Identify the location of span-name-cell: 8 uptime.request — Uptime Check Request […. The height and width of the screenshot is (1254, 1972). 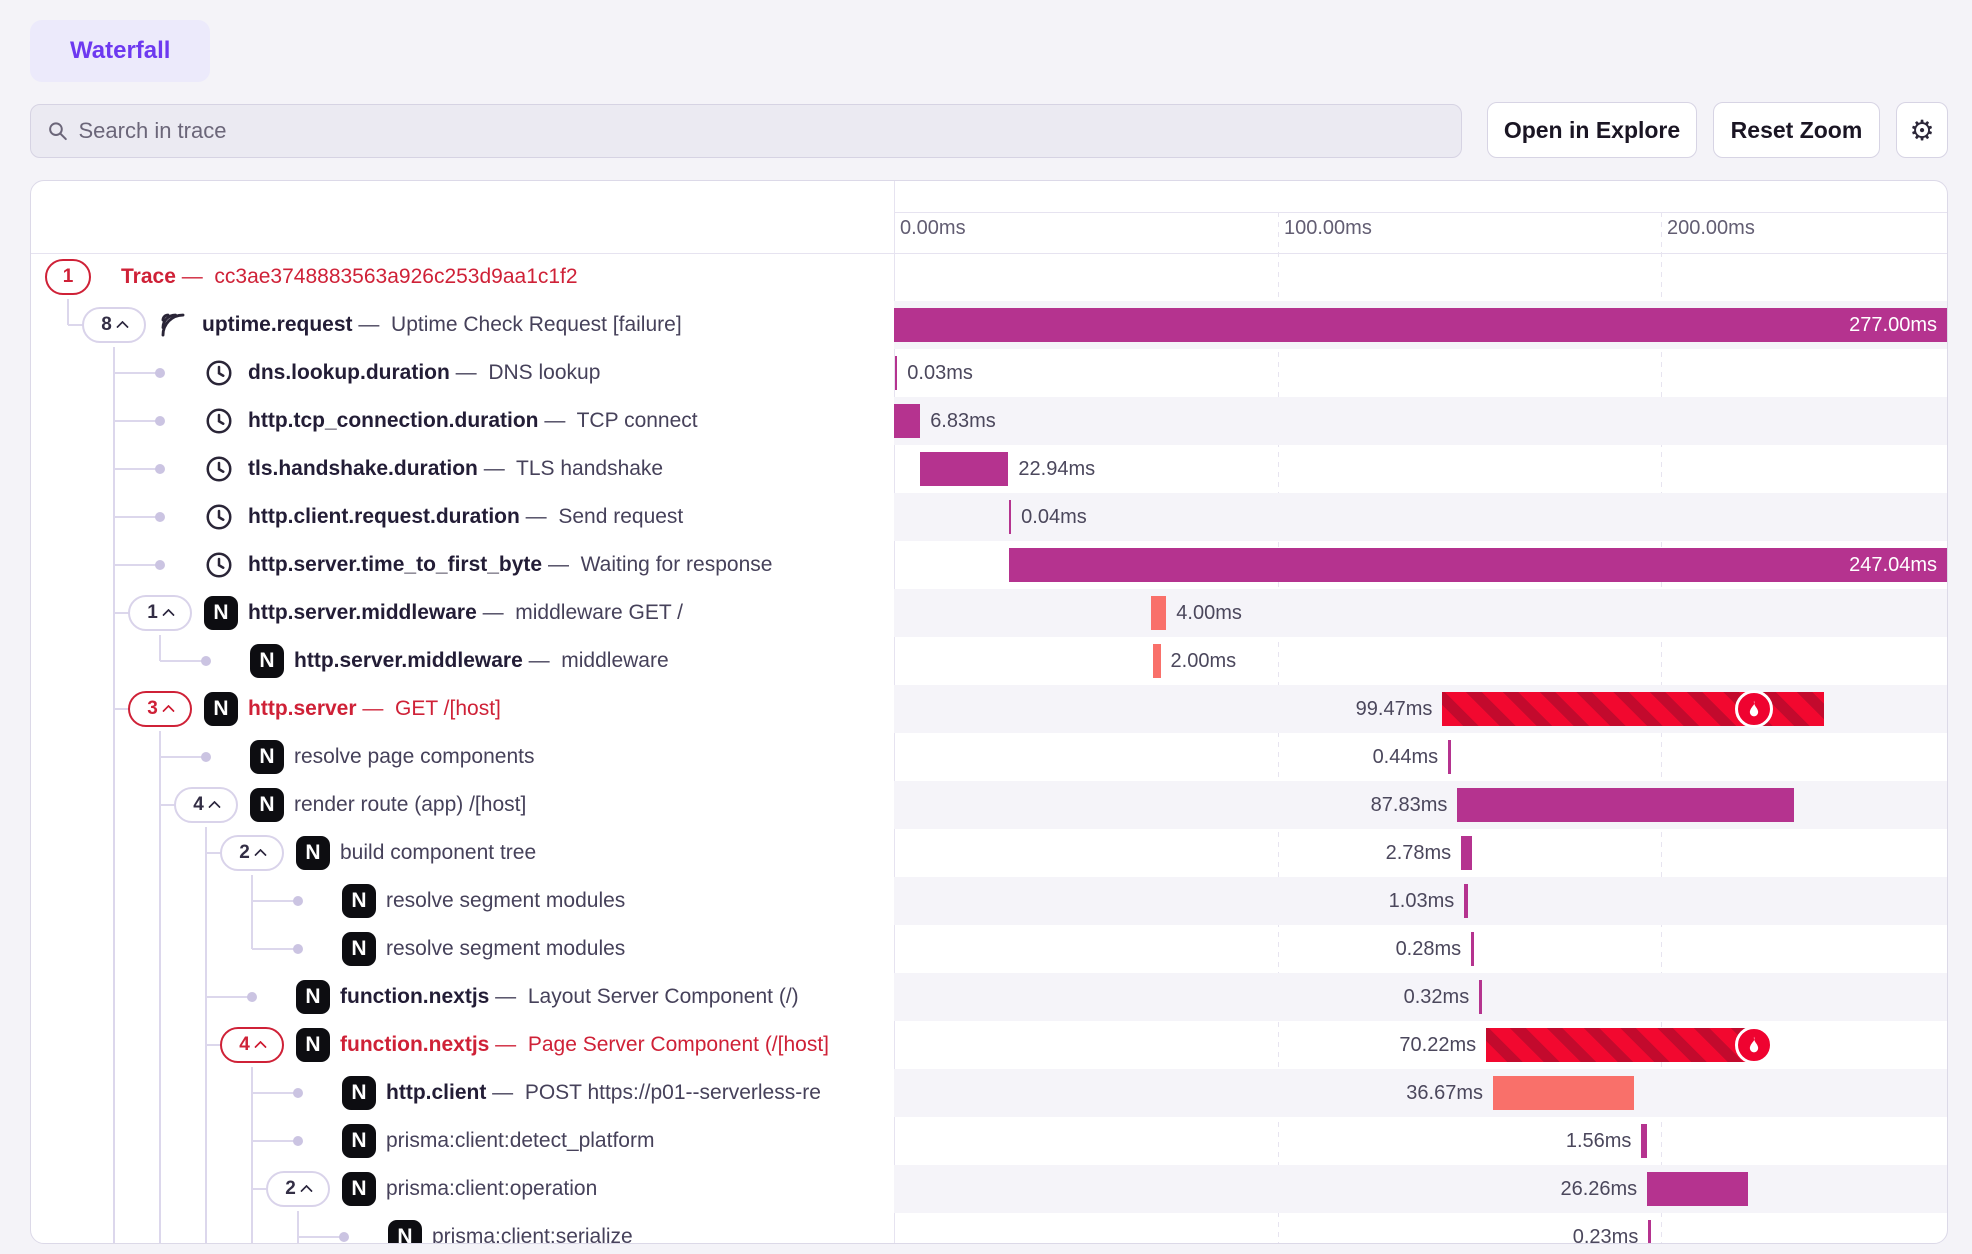
(462, 325).